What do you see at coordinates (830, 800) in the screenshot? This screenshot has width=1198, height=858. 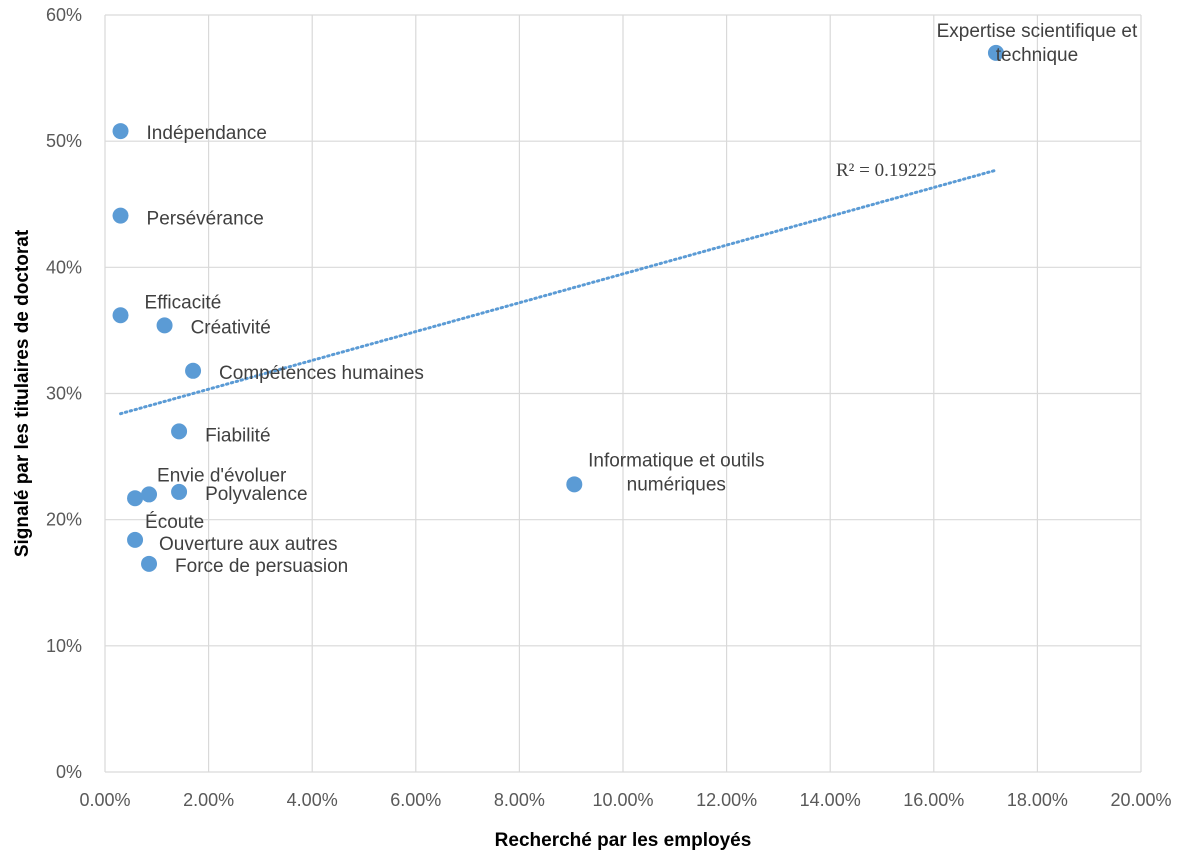 I see `x-tick-label: 14.00%` at bounding box center [830, 800].